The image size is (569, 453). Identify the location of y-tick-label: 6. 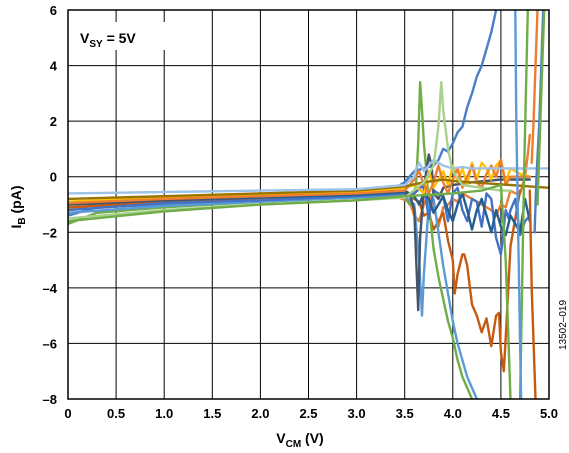
(53, 10).